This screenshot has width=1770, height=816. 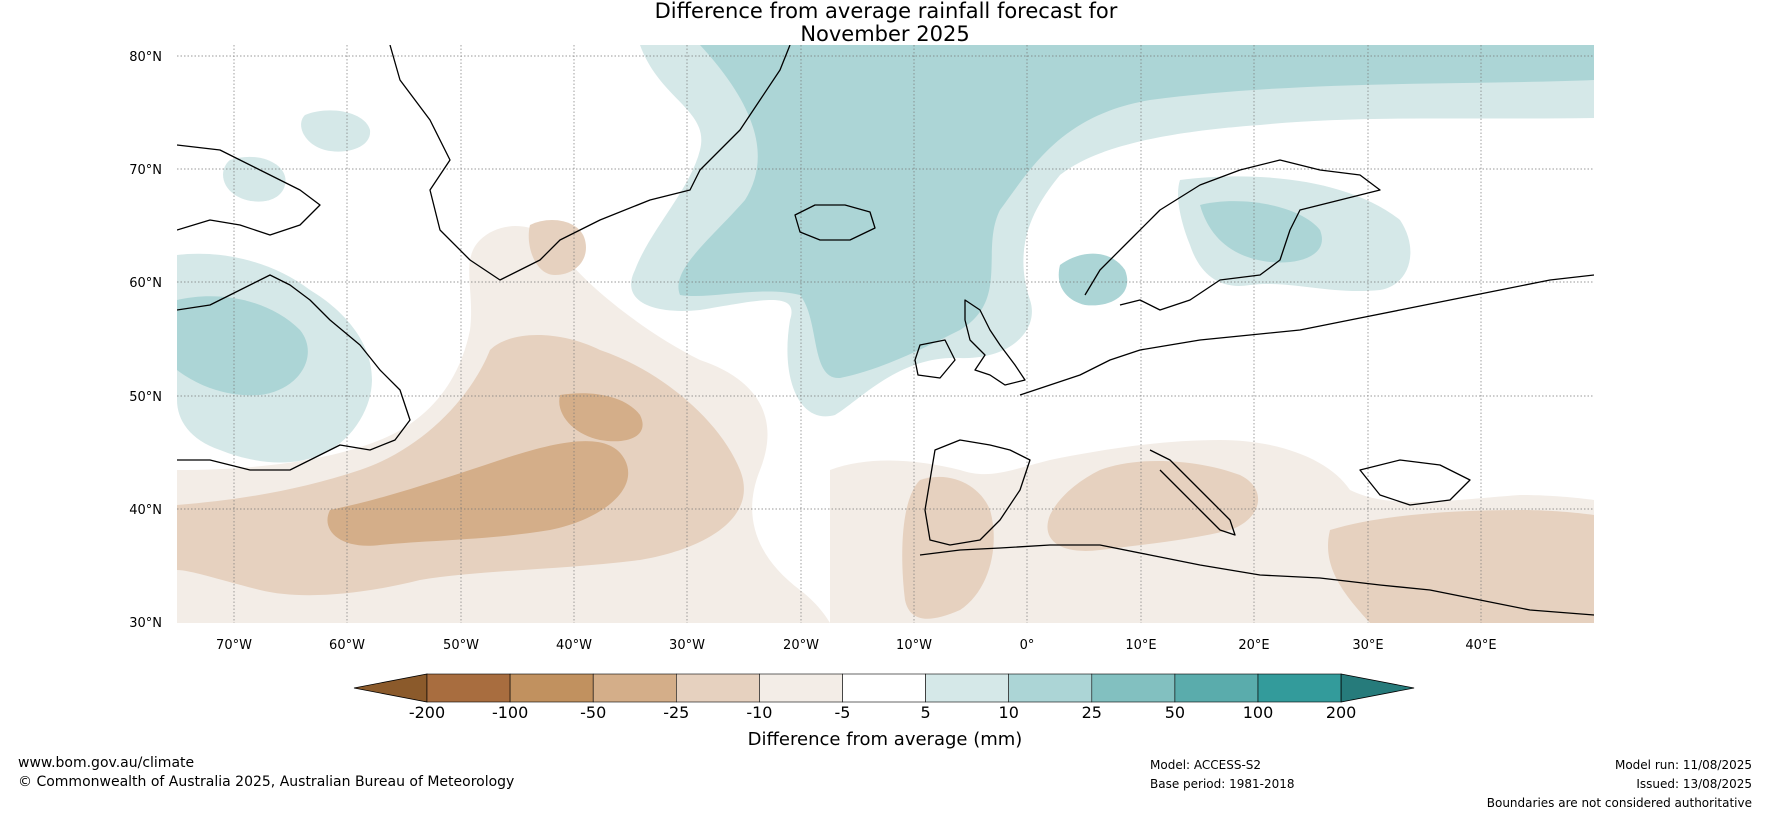 What do you see at coordinates (926, 712) in the screenshot?
I see `colorbar-tick: 5` at bounding box center [926, 712].